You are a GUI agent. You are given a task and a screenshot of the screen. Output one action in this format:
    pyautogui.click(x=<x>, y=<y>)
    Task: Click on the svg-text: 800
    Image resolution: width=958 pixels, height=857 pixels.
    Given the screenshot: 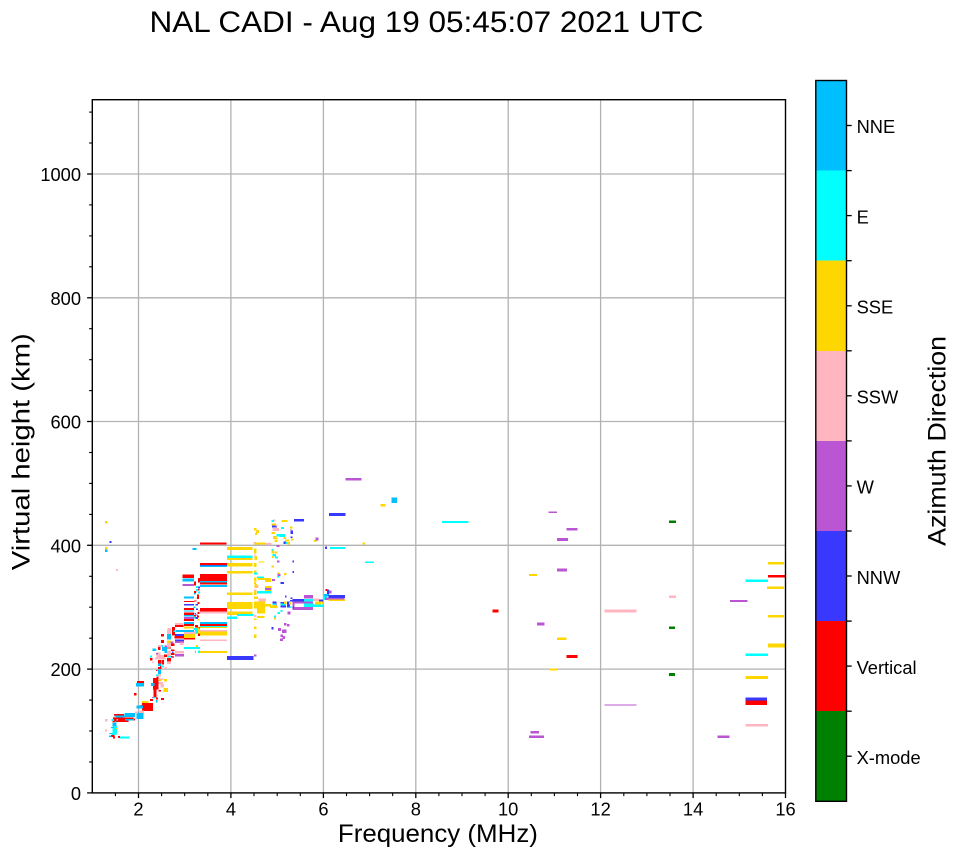 What is the action you would take?
    pyautogui.click(x=65, y=298)
    